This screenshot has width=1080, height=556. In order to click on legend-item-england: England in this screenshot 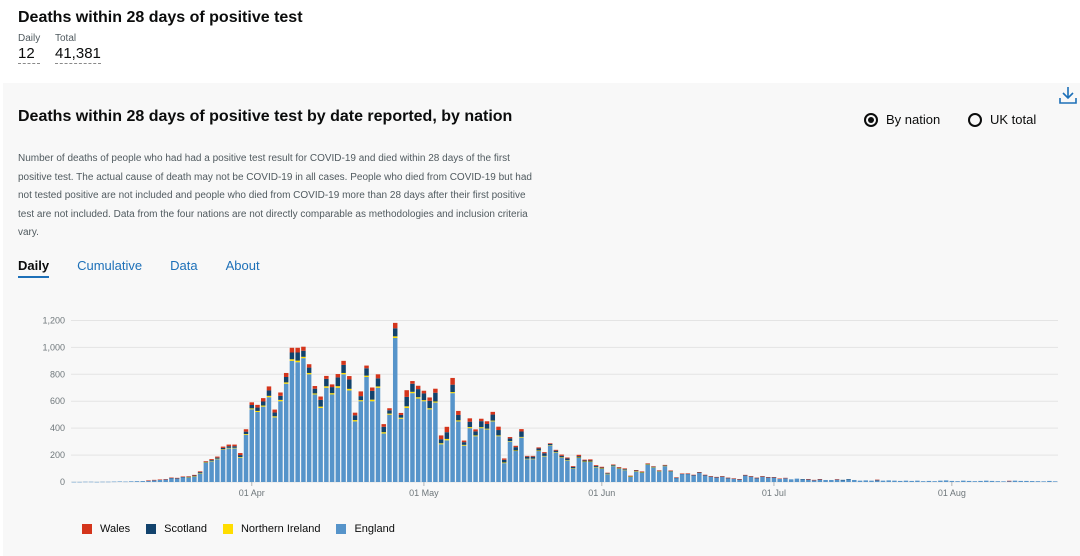, I will do `click(365, 529)`.